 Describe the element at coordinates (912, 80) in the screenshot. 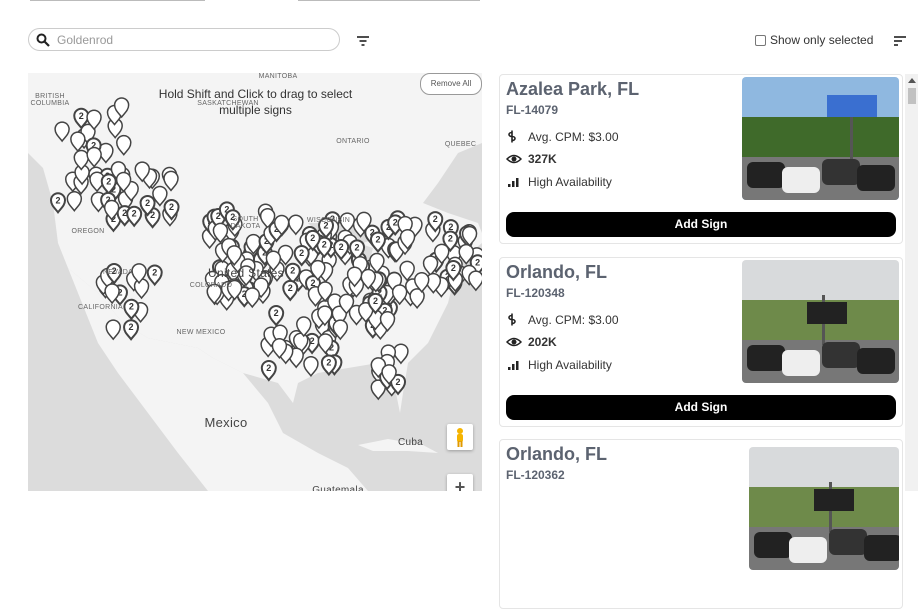

I see `scroll-up` at that location.